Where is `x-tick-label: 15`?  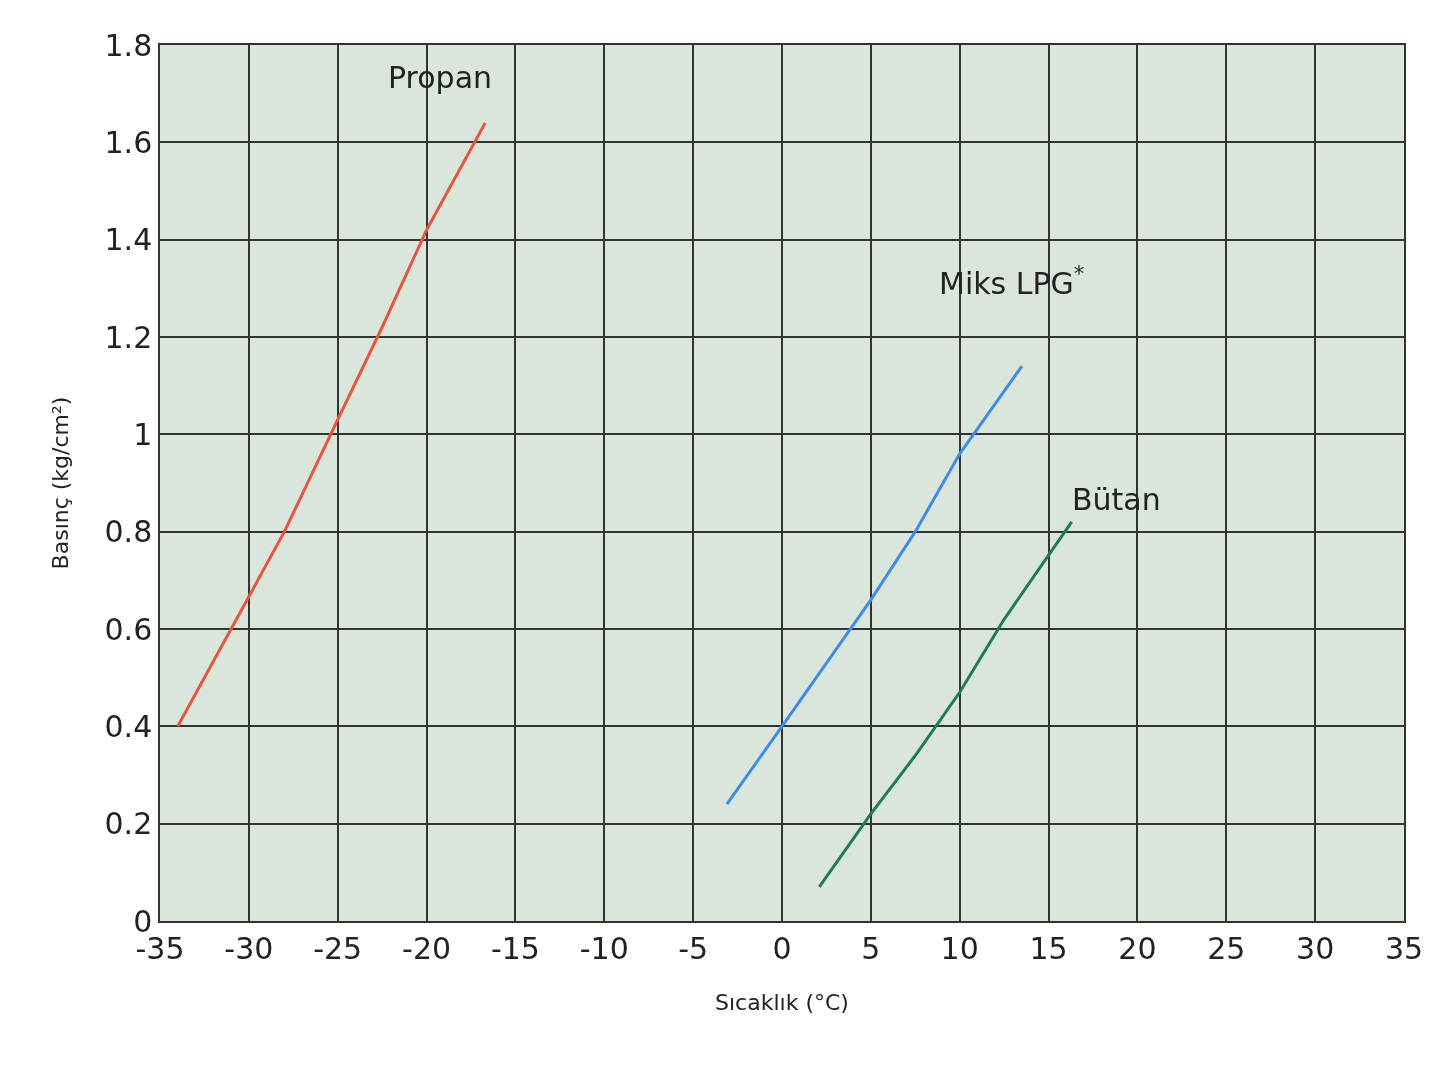
x-tick-label: 15 is located at coordinates (1048, 948).